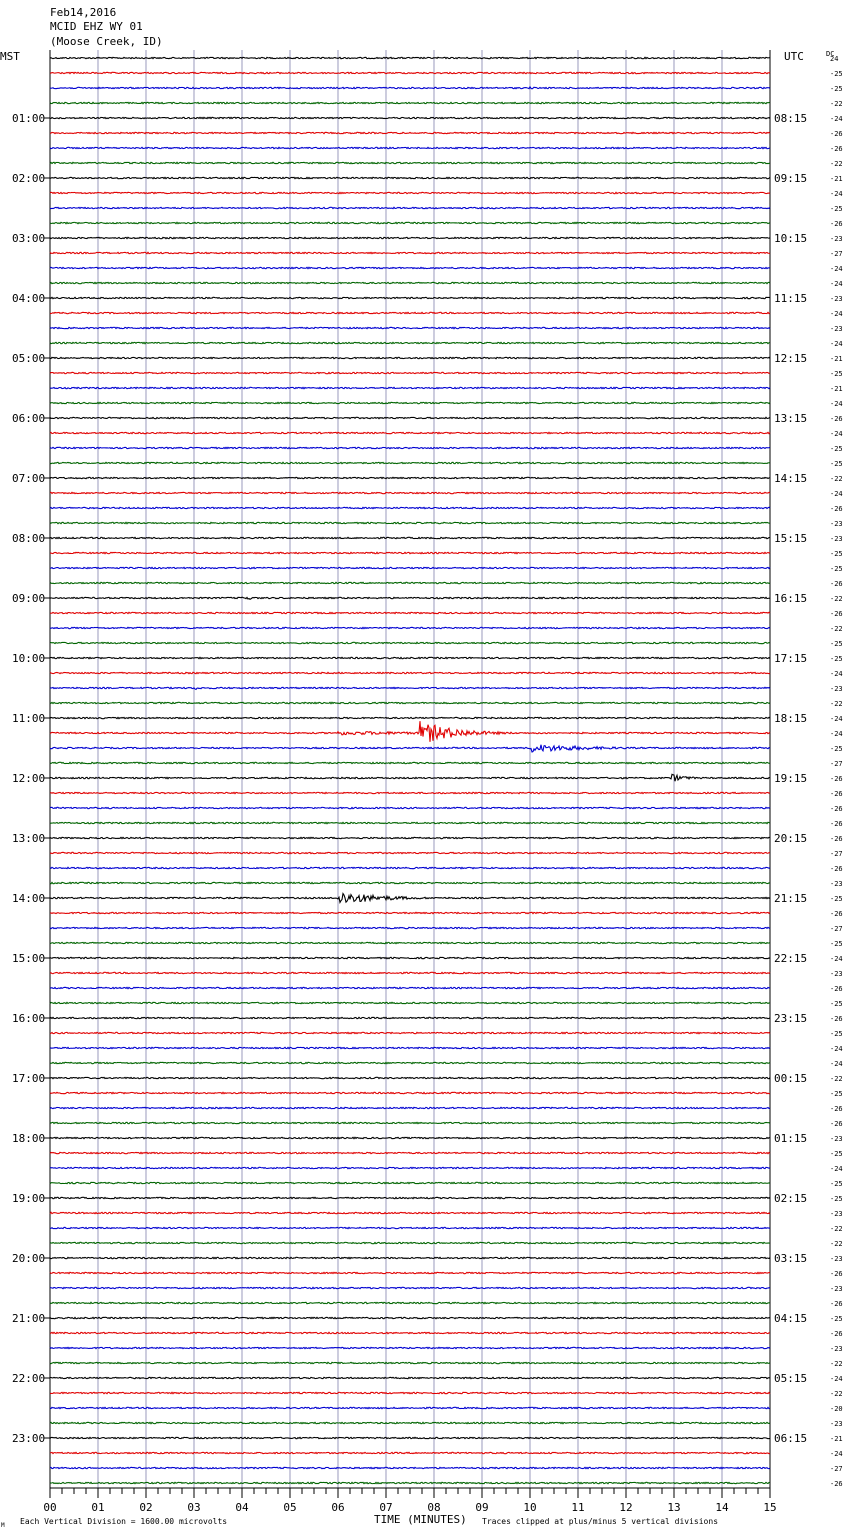  Describe the element at coordinates (28, 298) in the screenshot. I see `left-hour-label: 04:00` at that location.